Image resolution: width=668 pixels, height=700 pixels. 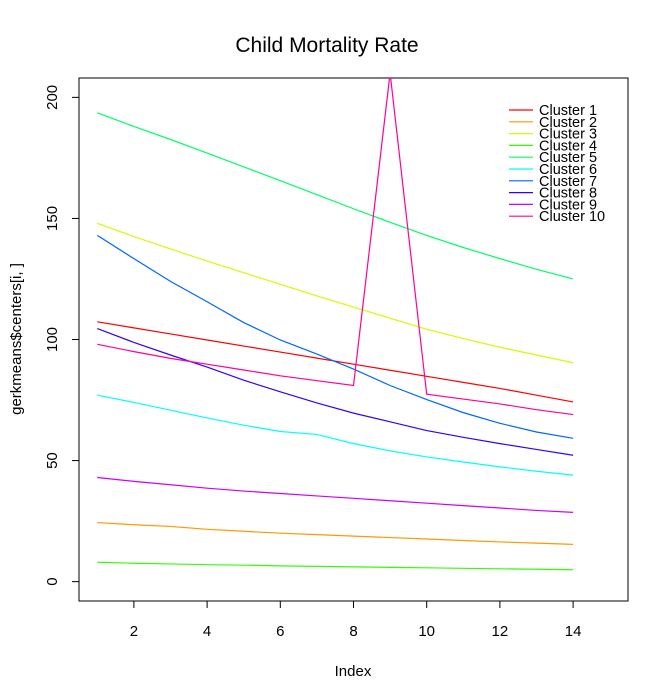 What do you see at coordinates (568, 111) in the screenshot?
I see `legend-label: Cluster 1` at bounding box center [568, 111].